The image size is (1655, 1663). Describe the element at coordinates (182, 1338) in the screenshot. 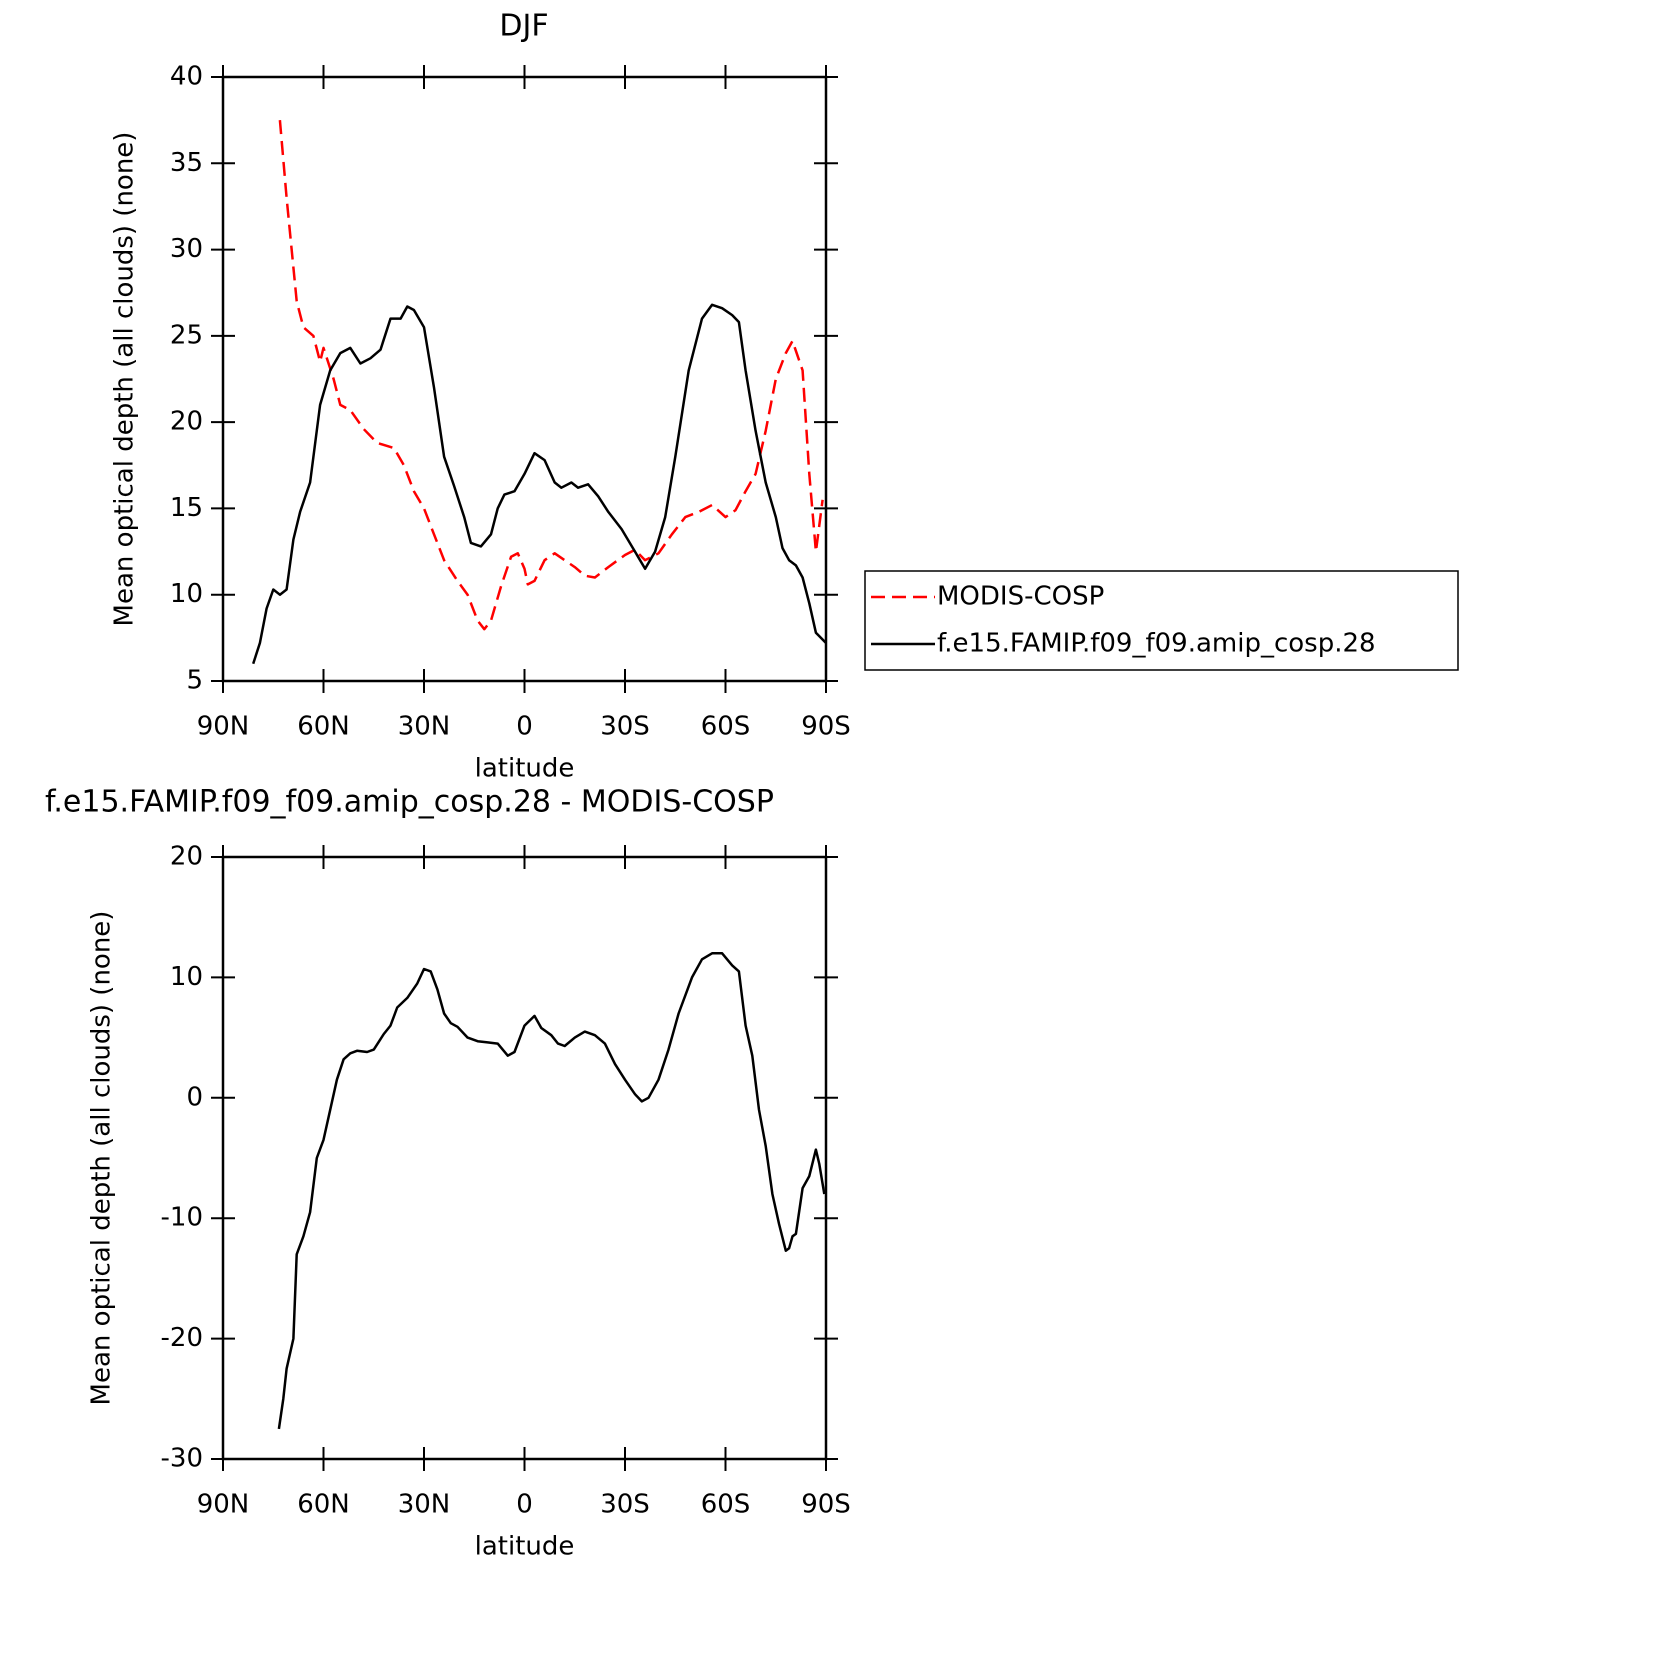

I see `y-tick-label: -20` at that location.